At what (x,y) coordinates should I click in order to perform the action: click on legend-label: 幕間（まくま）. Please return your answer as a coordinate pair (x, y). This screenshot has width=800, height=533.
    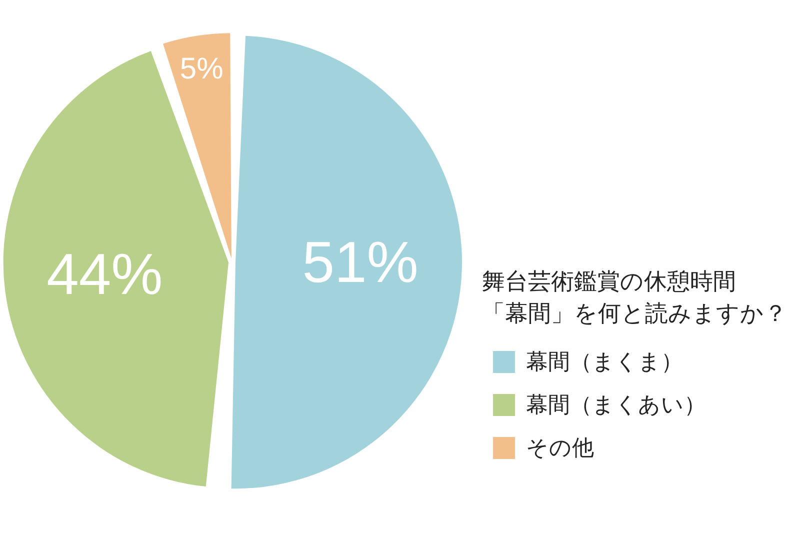
    Looking at the image, I should click on (604, 363).